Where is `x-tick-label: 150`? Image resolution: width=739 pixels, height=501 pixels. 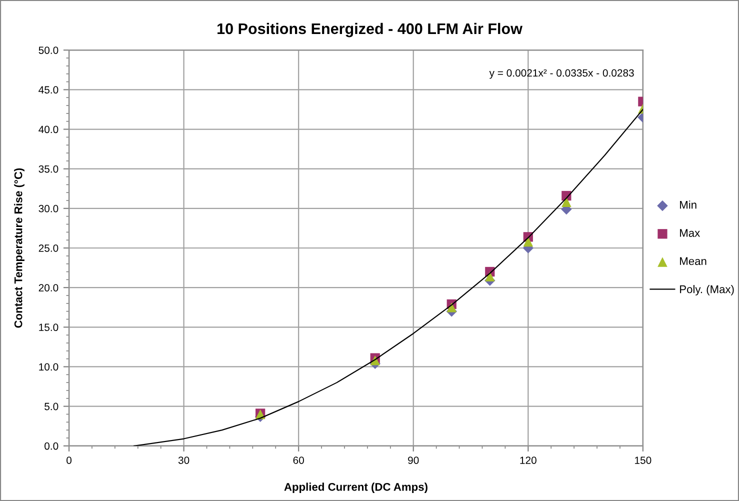
x-tick-label: 150 is located at coordinates (643, 460).